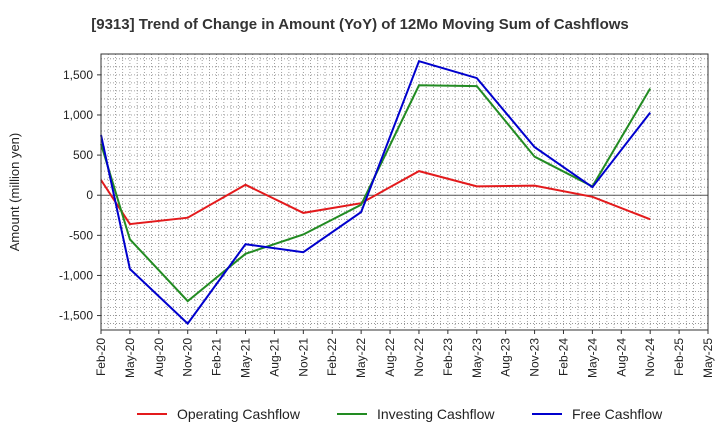 The width and height of the screenshot is (720, 440). Describe the element at coordinates (535, 357) in the screenshot. I see `x-tick-label: Nov-23` at that location.